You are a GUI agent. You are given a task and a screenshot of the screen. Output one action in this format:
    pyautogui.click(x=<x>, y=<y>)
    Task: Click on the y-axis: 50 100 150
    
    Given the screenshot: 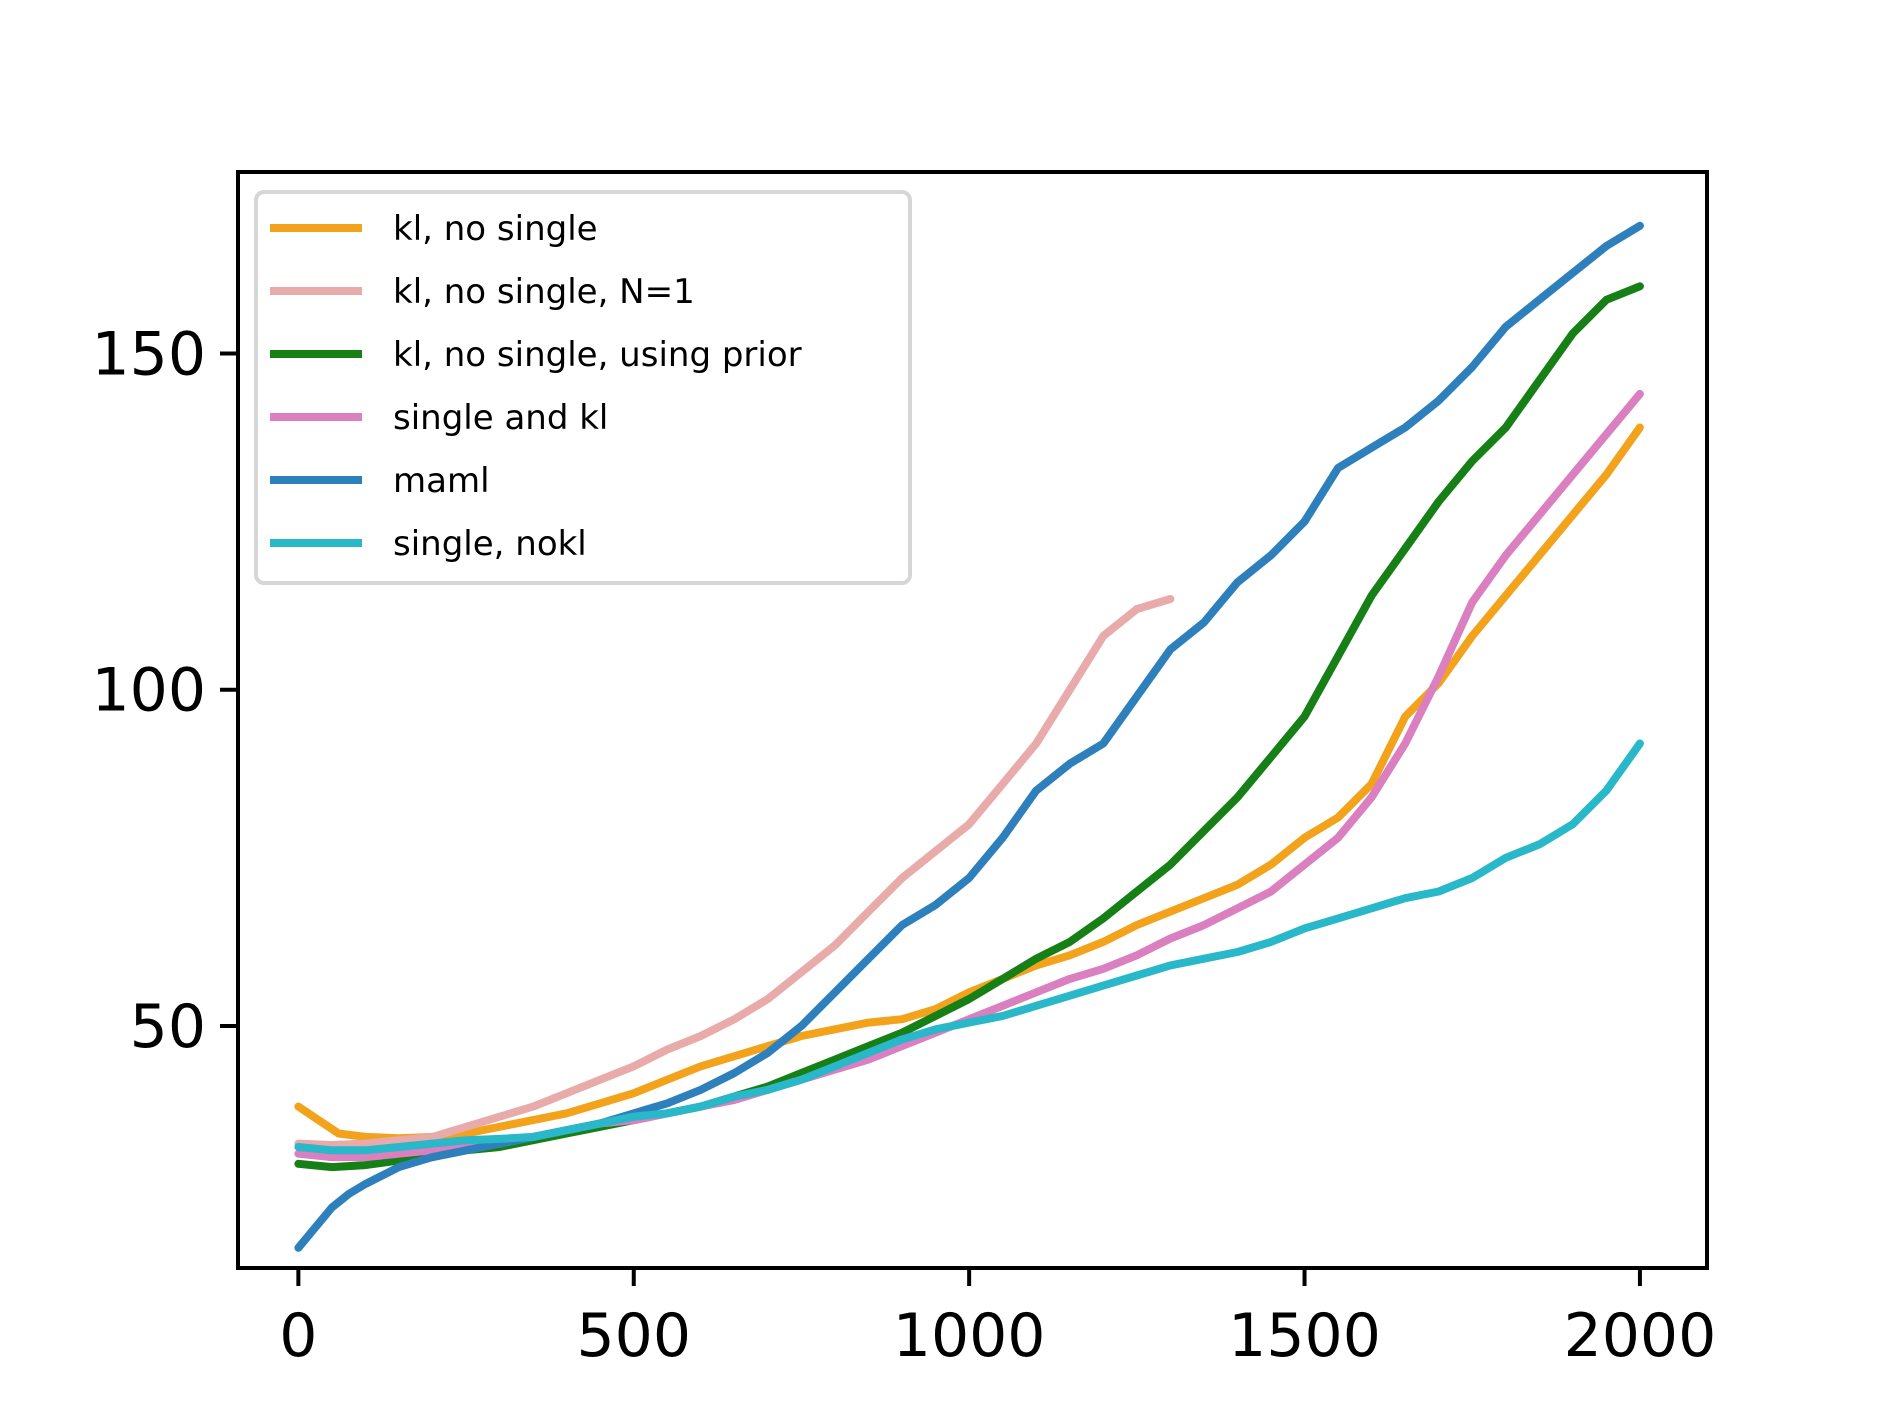 What is the action you would take?
    pyautogui.click(x=164, y=691)
    